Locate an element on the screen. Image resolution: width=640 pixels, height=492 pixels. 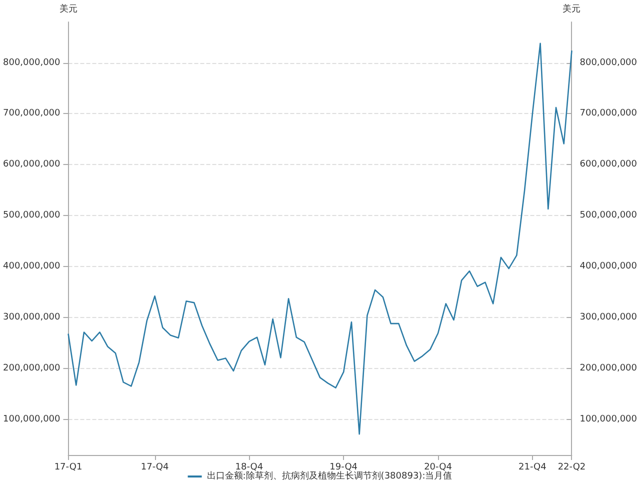
y-axis-title: 美元 is located at coordinates (68, 9).